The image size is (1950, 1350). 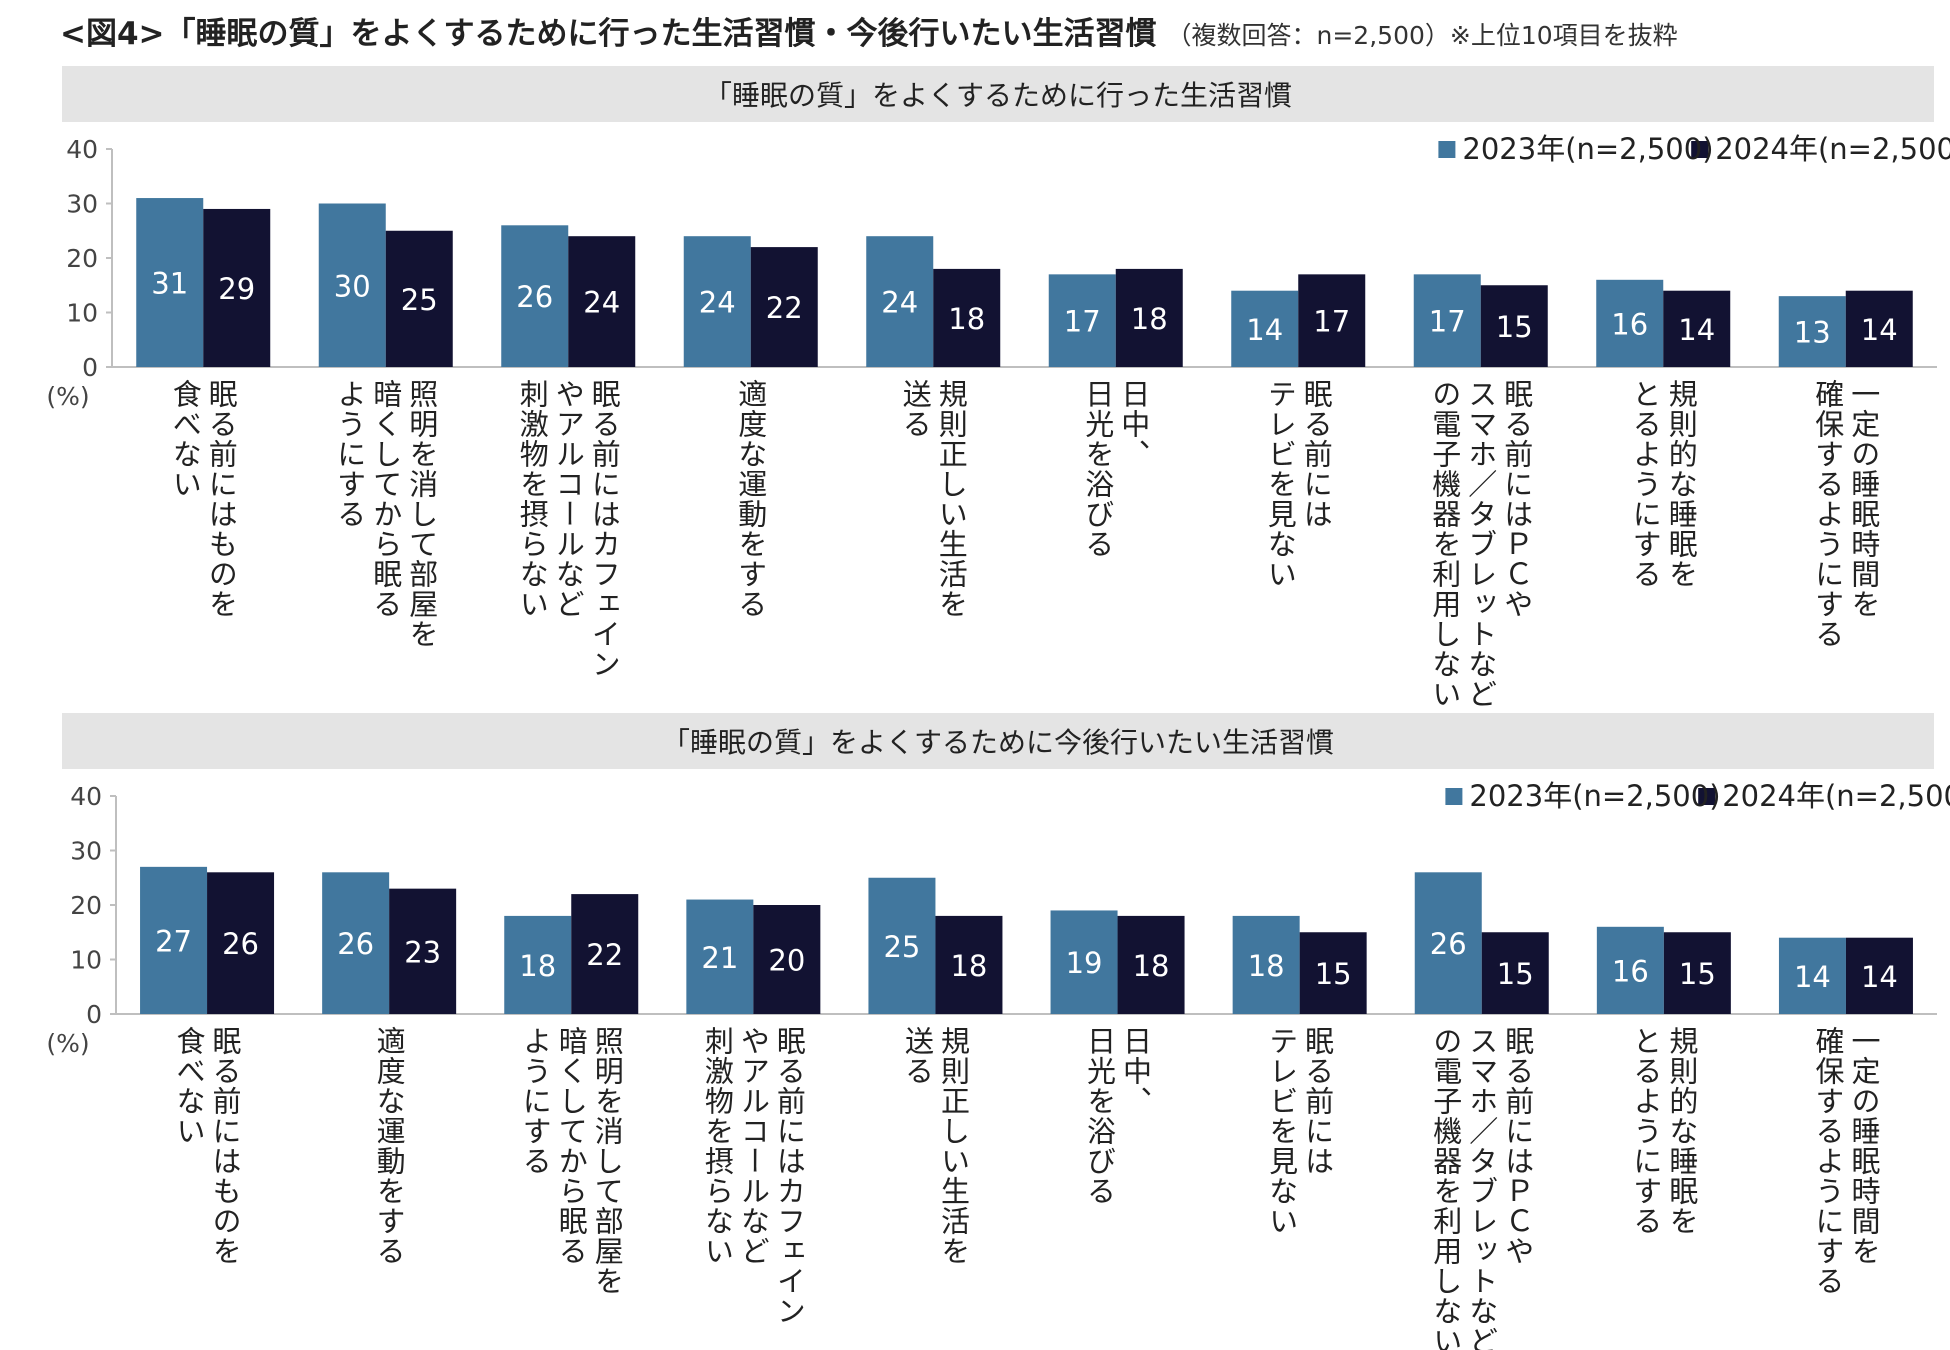 I want to click on bar-value-label: 22, so click(x=604, y=955).